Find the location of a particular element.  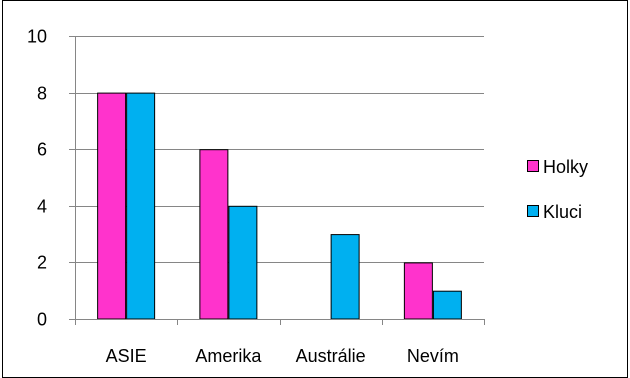

y-tick-label: 0 is located at coordinates (42, 320).